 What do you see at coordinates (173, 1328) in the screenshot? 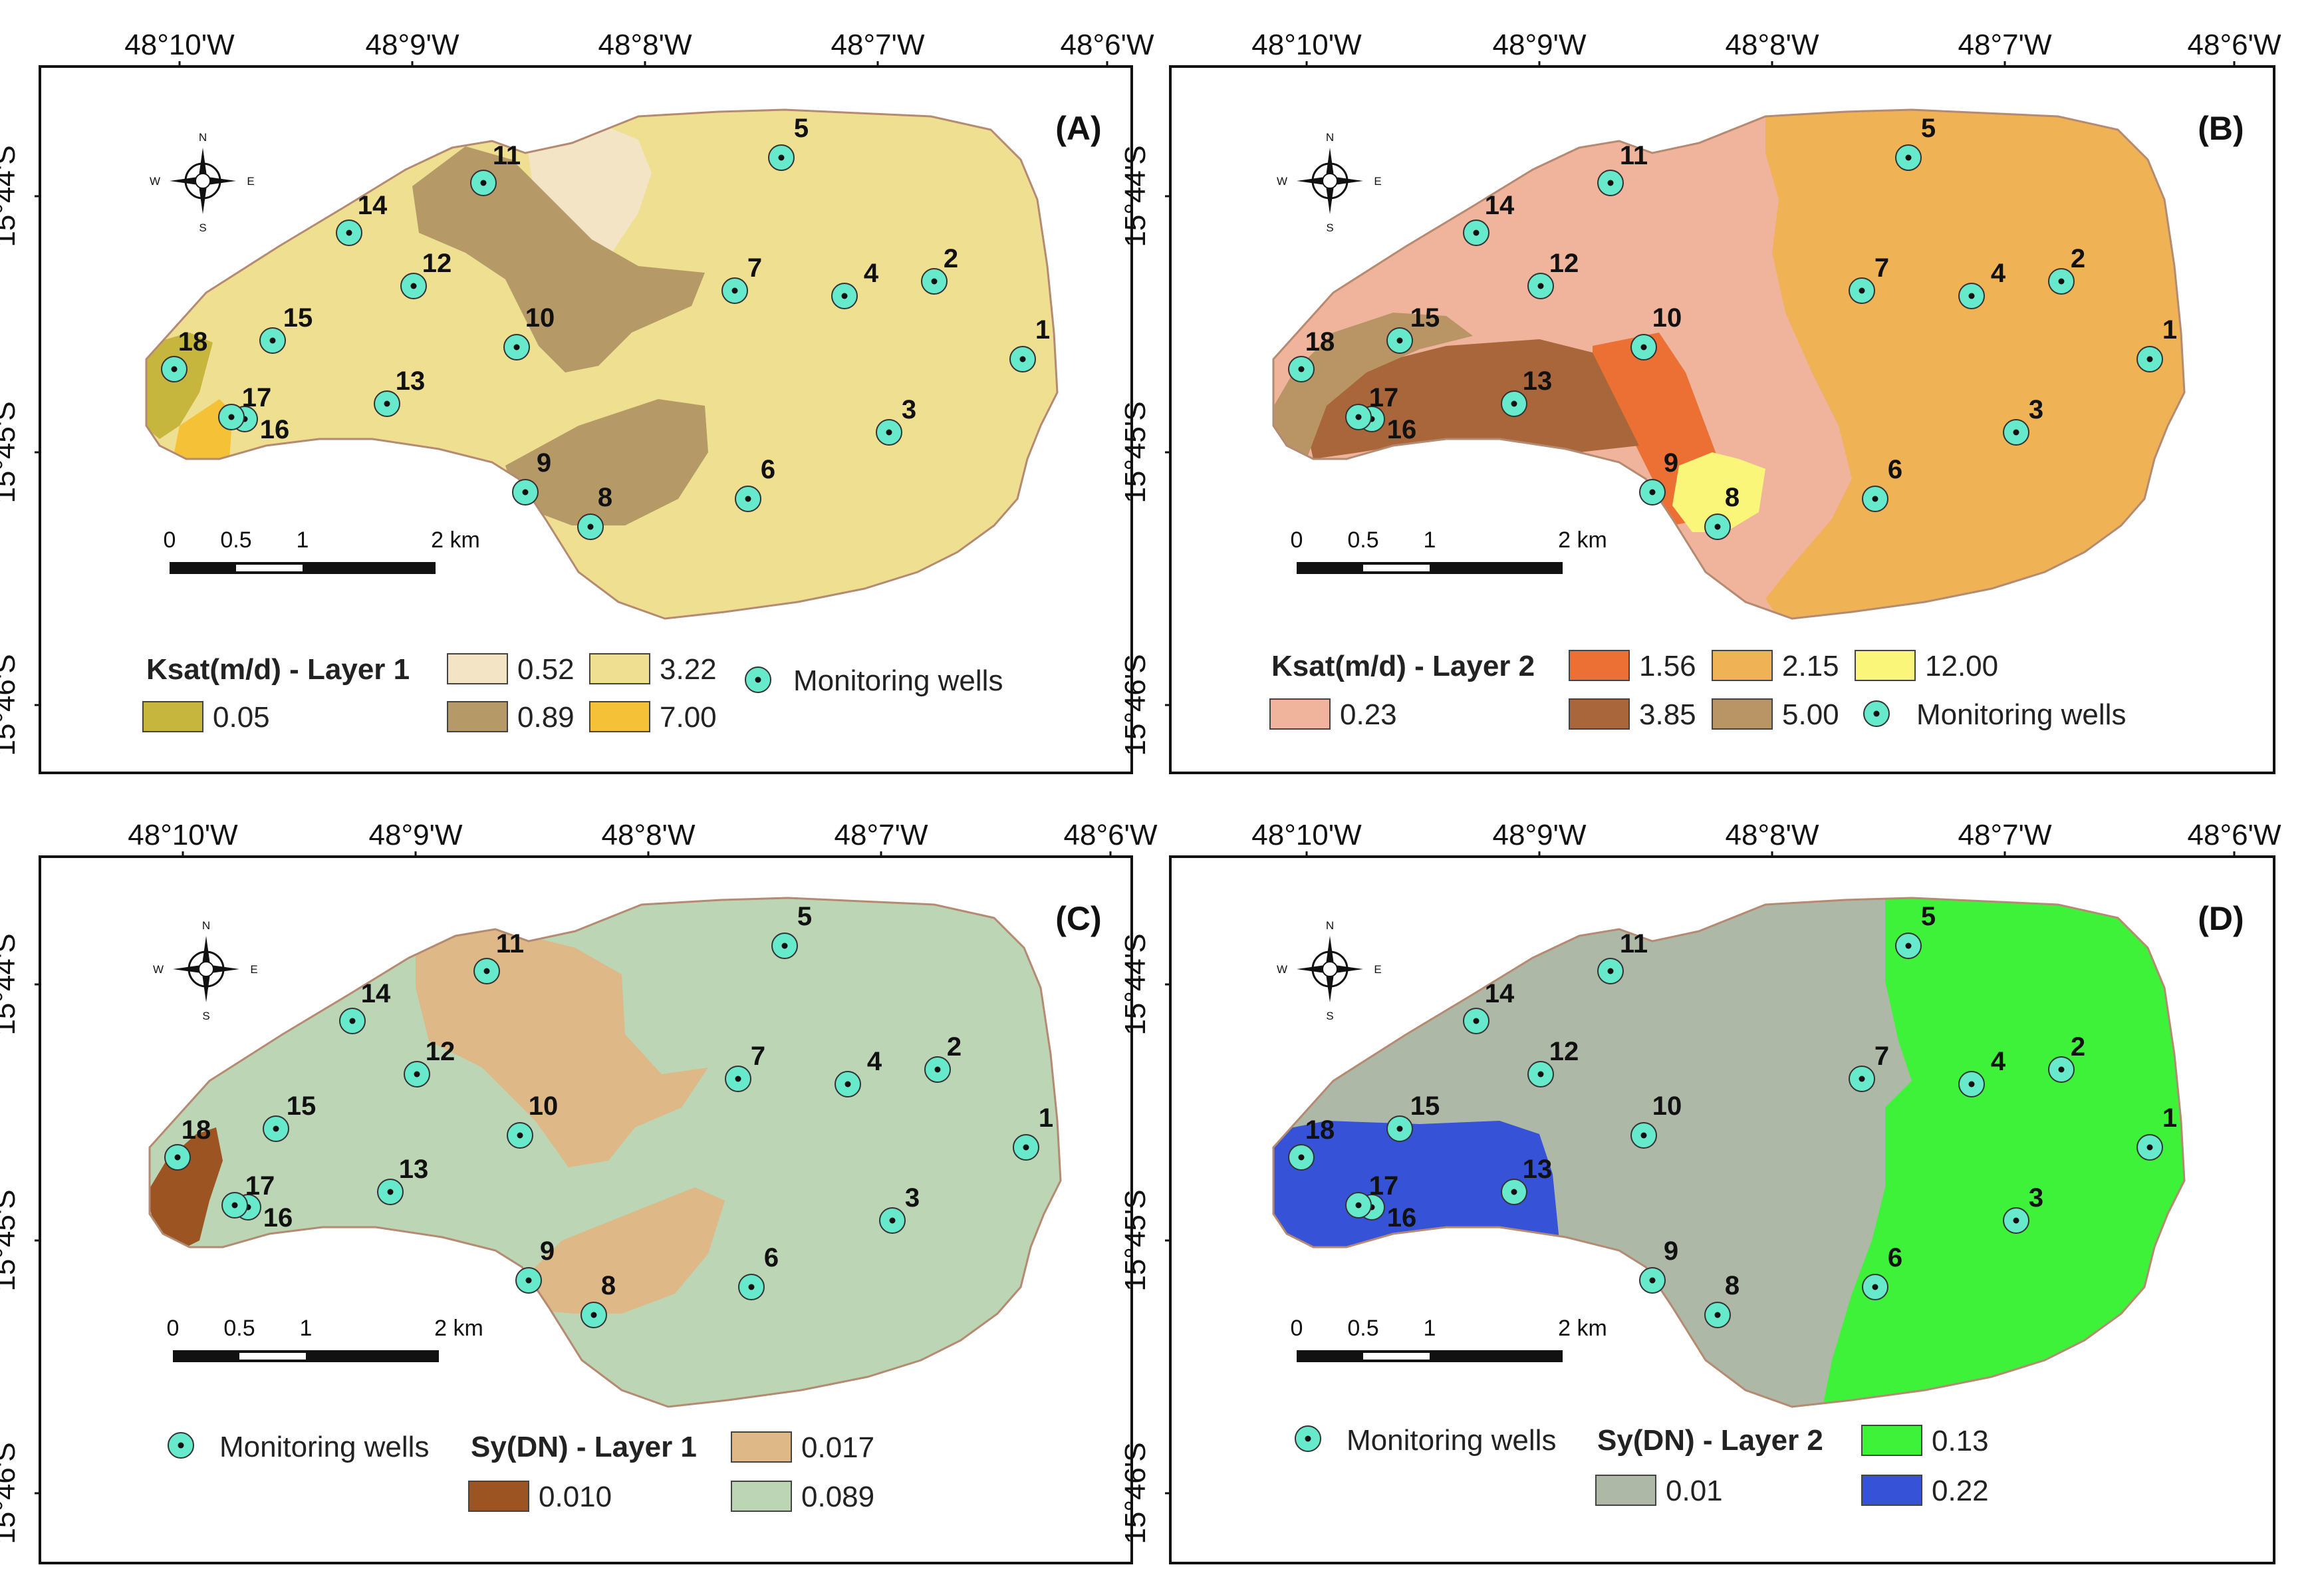
I see `scale-bar-tick-label: 0` at bounding box center [173, 1328].